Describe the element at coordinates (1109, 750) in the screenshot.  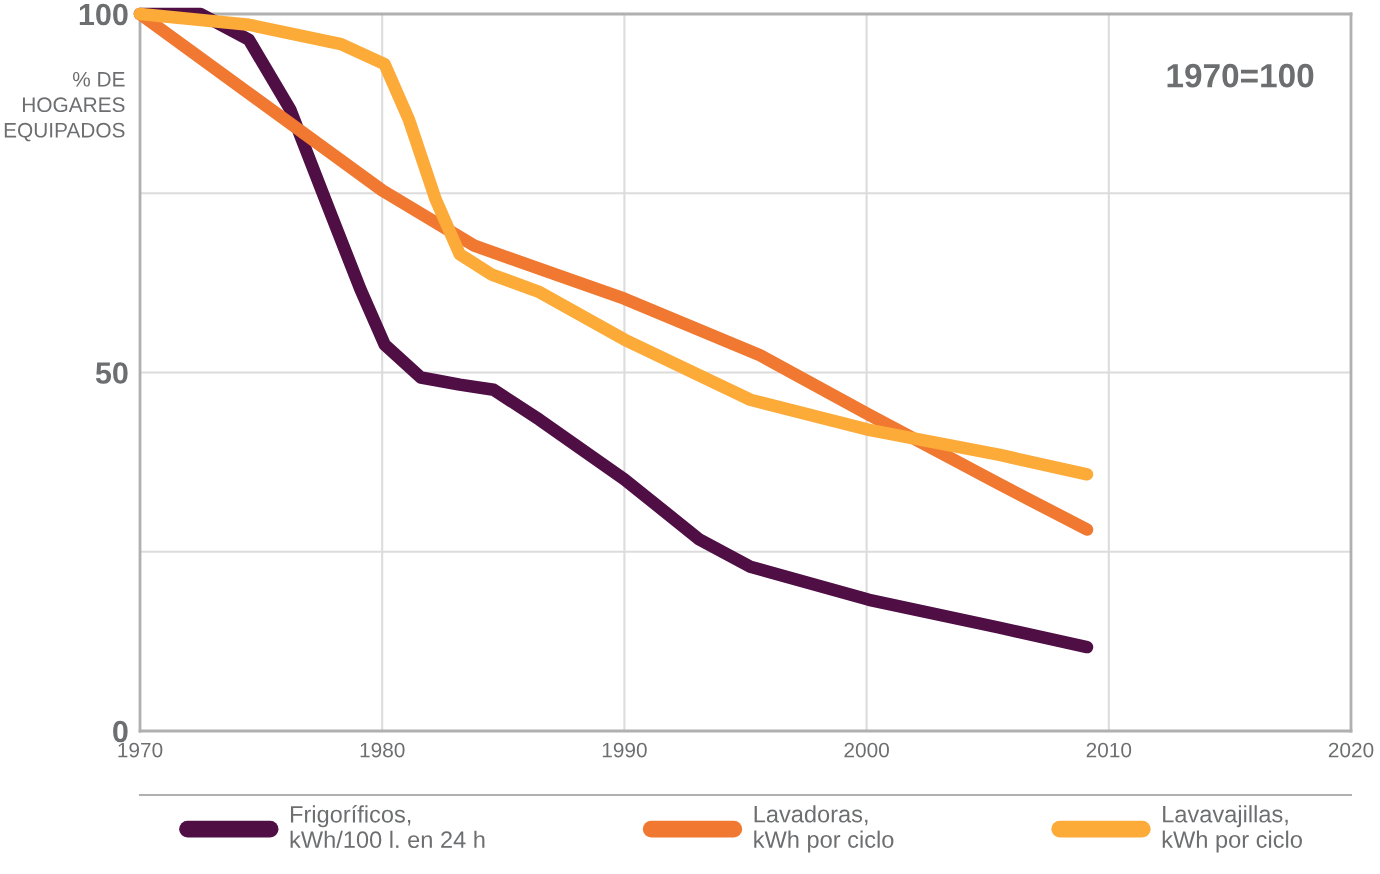
I see `x-tick-label: 2010` at that location.